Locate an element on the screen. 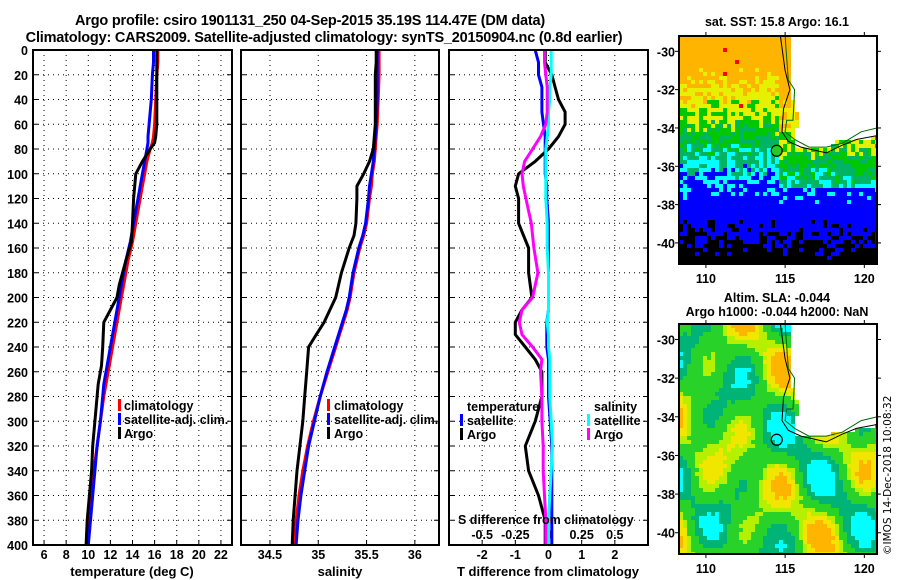 Image resolution: width=900 pixels, height=580 pixels. legend-label-climatology: climatology is located at coordinates (159, 406).